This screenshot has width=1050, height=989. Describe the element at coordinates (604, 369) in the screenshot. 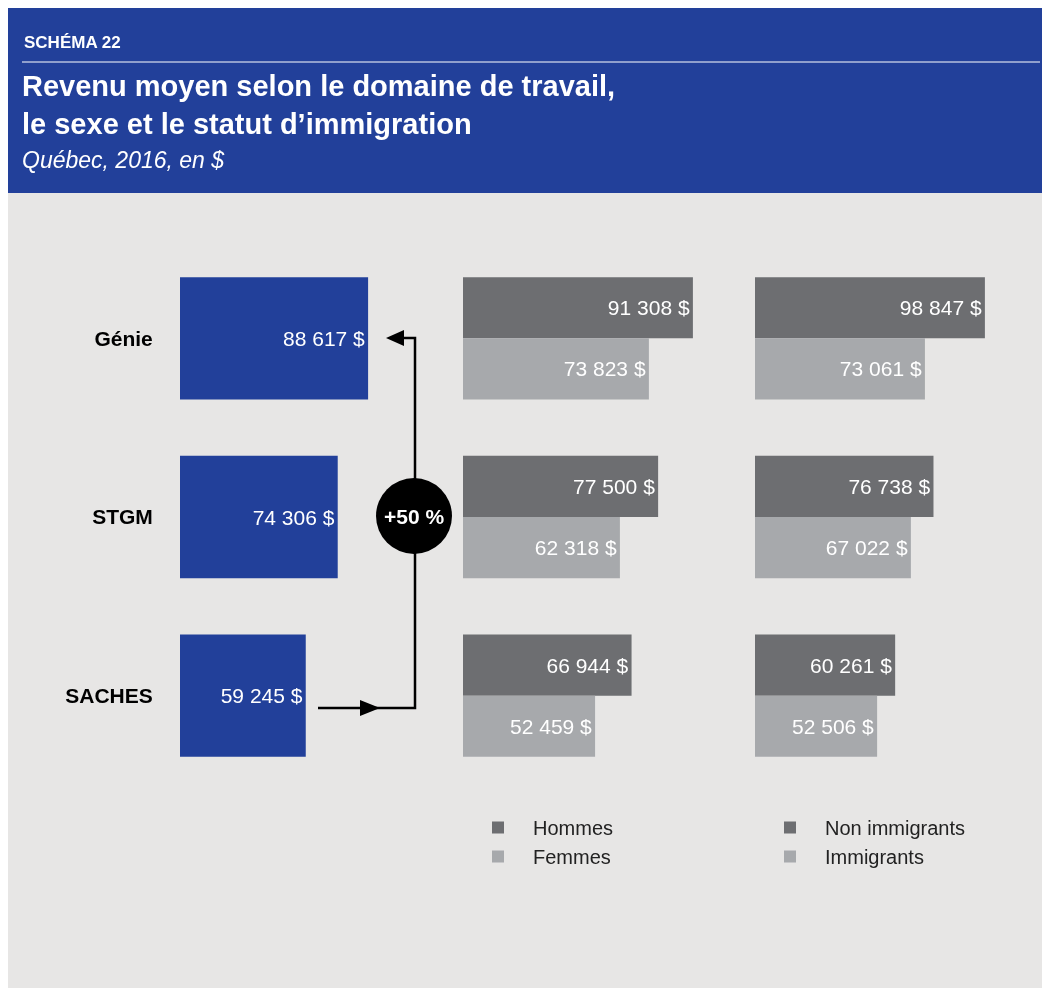

I see `data-label: 73 823 $` at that location.